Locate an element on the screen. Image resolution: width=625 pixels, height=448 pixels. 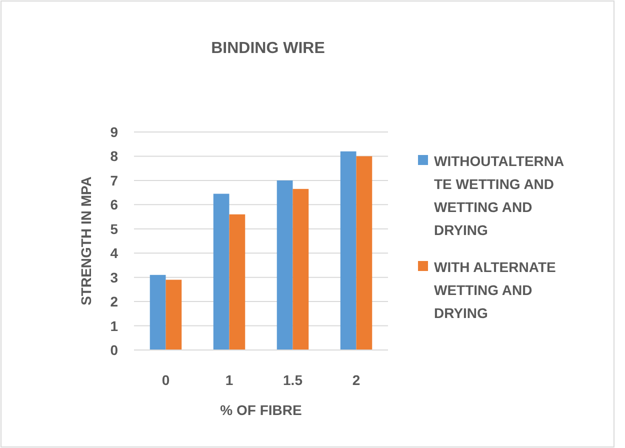
x-tick-label: 0 is located at coordinates (166, 380).